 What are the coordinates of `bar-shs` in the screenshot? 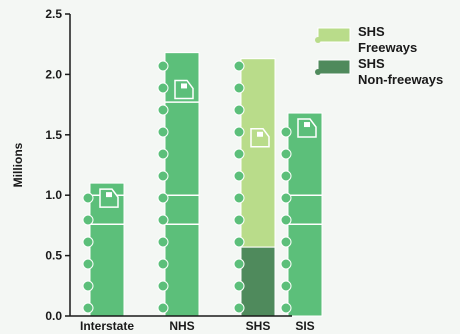 It's located at (254, 187).